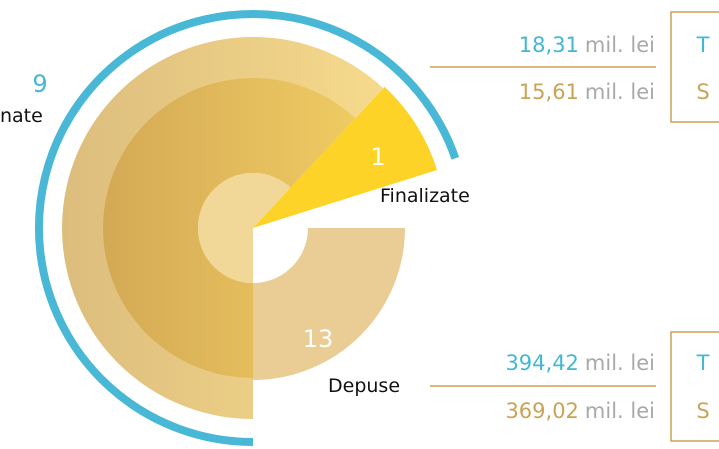 The width and height of the screenshot is (719, 449). Describe the element at coordinates (345, 157) in the screenshot. I see `finalizate-sector` at that location.